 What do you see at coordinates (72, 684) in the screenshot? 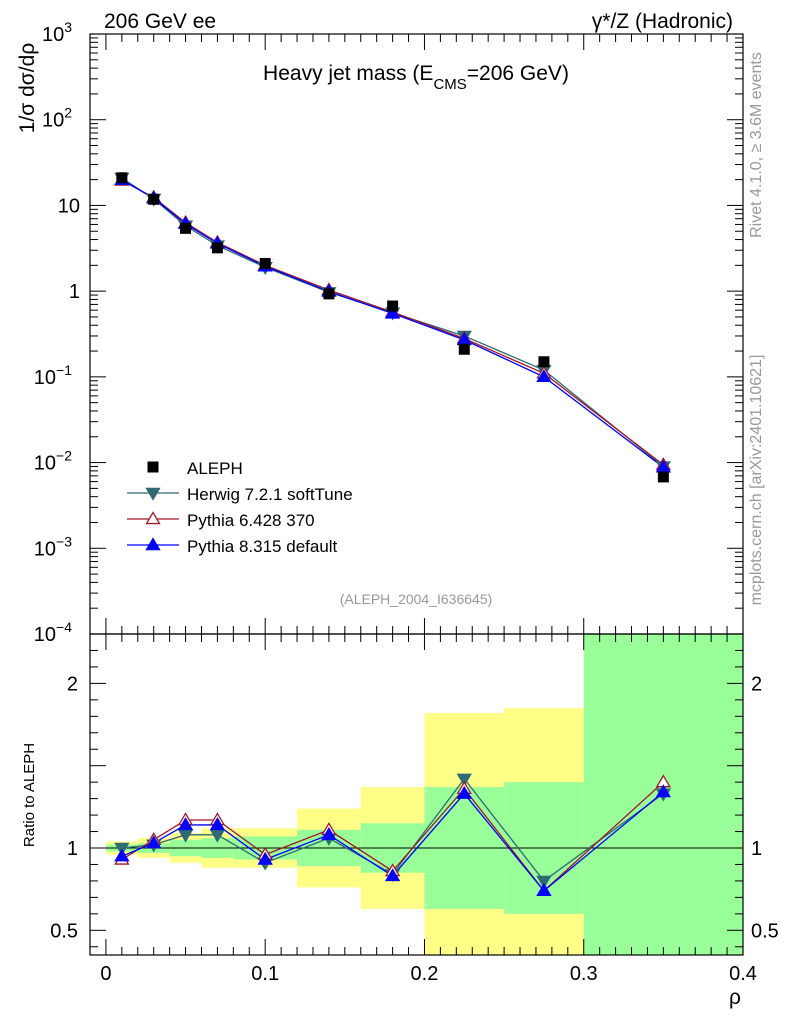
I see `ratio-tick-label-left: 2` at bounding box center [72, 684].